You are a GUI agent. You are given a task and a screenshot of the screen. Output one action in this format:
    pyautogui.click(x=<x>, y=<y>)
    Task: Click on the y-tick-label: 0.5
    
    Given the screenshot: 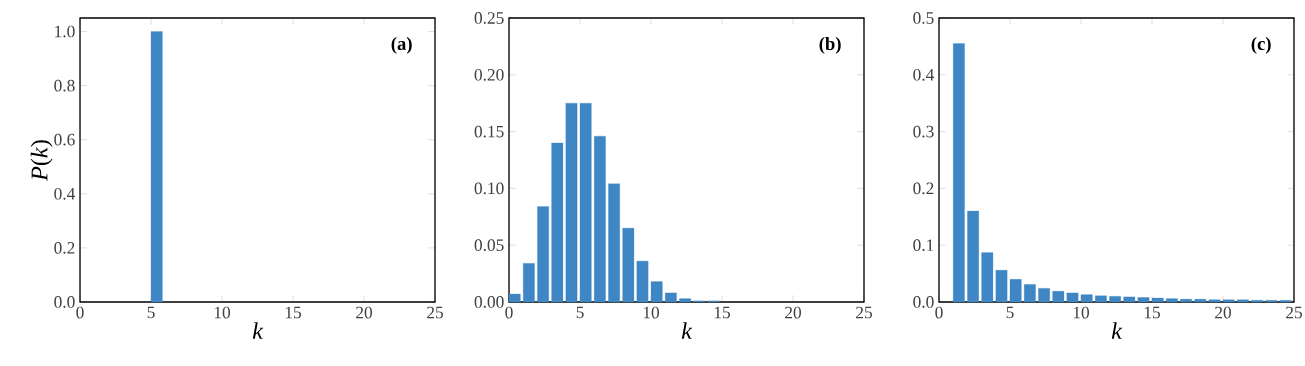 What is the action you would take?
    pyautogui.click(x=923, y=18)
    